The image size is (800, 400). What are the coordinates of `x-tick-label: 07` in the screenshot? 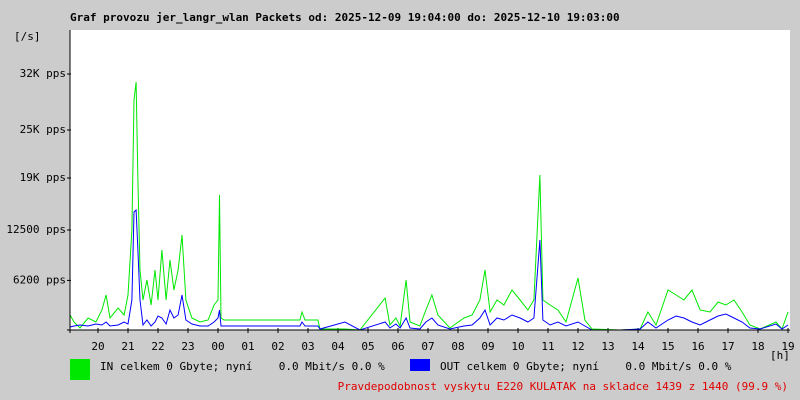 It's located at (427, 346).